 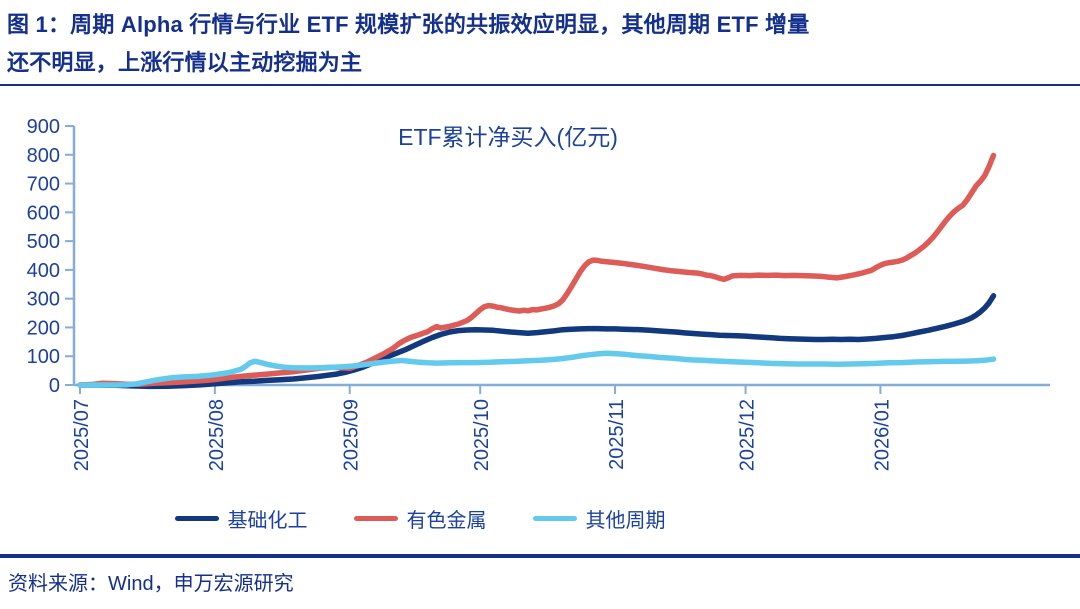 I want to click on x-axis-tick-label: 2025/08, so click(x=217, y=435).